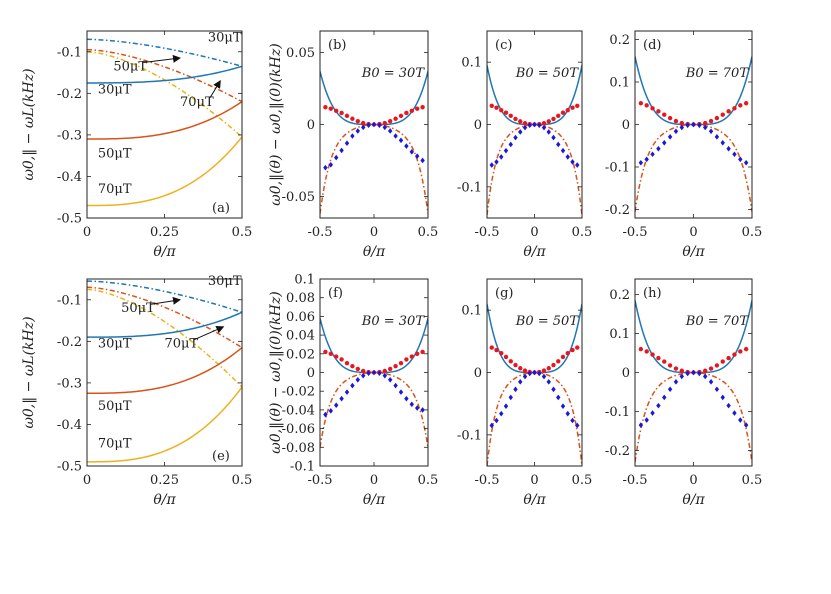  I want to click on panel-d: -0.5 0 0.5 -0.2 -0.1 0 0.1 0.2 θ/π B0 = 70T (d), so click(683, 145).